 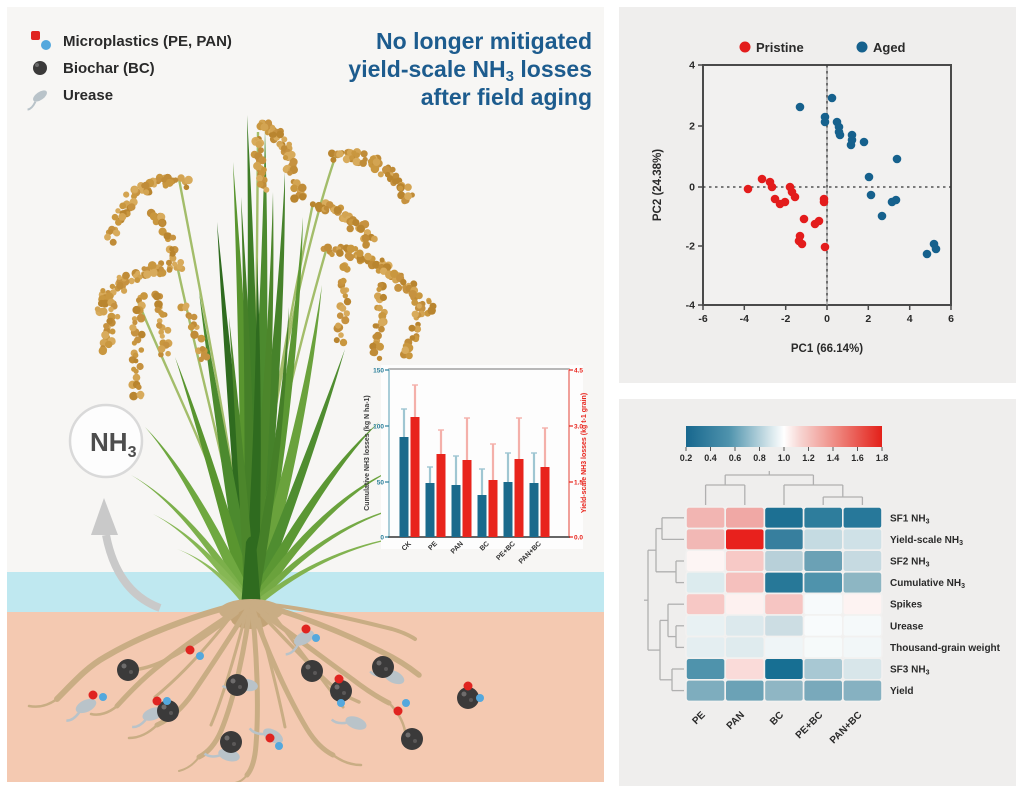 I want to click on svg-text: 0.8, so click(x=759, y=458).